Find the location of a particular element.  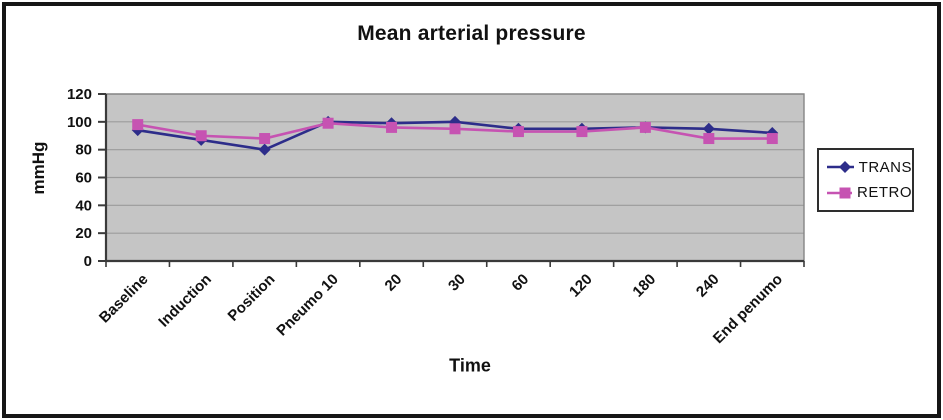

retro-square-marker-icon is located at coordinates (839, 193).